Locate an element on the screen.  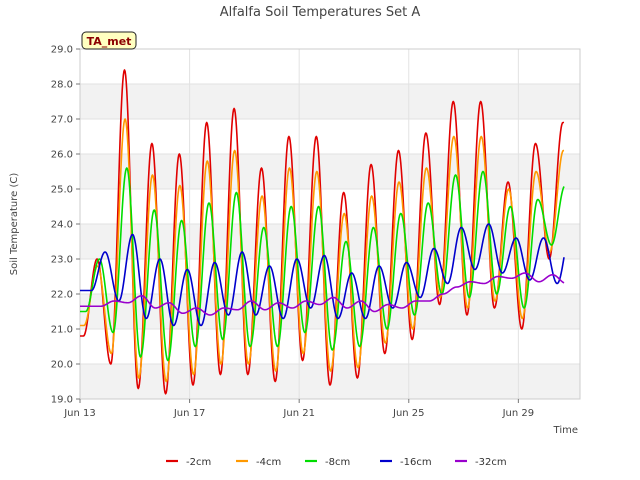
legend: -2cm -4cm -8cm -16cm -32cm is located at coordinates (336, 462).